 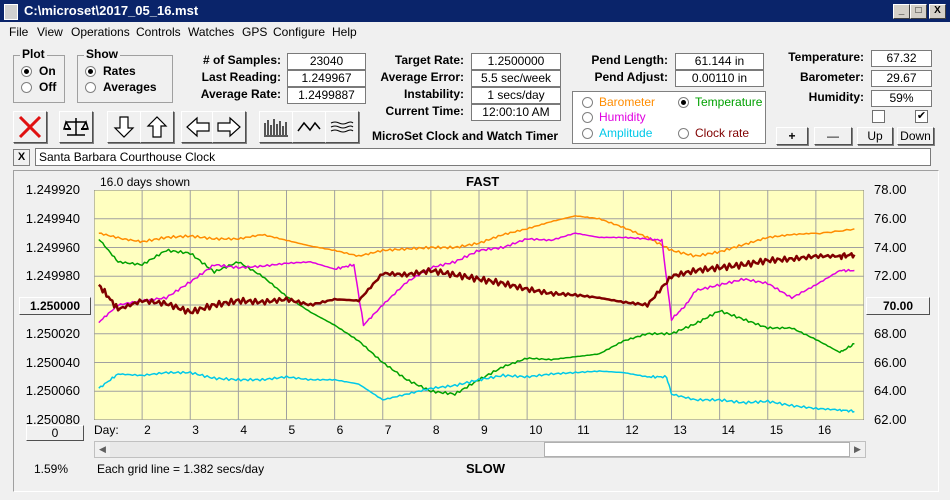 I want to click on menu-operations: Operations, so click(x=100, y=32).